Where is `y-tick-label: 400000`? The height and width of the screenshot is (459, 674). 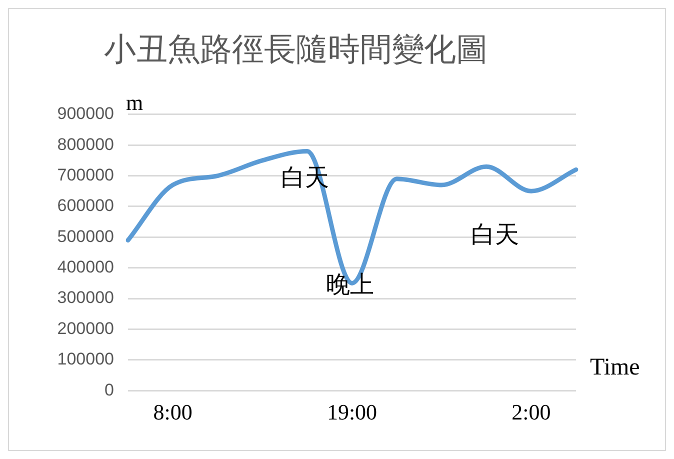
y-tick-label: 400000 is located at coordinates (85, 267).